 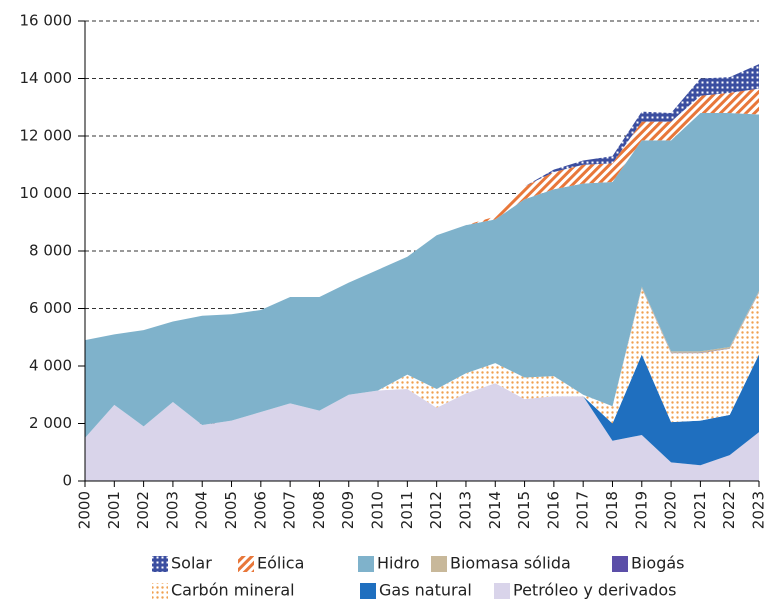 I want to click on x-tick-label: 2005, so click(x=231, y=510).